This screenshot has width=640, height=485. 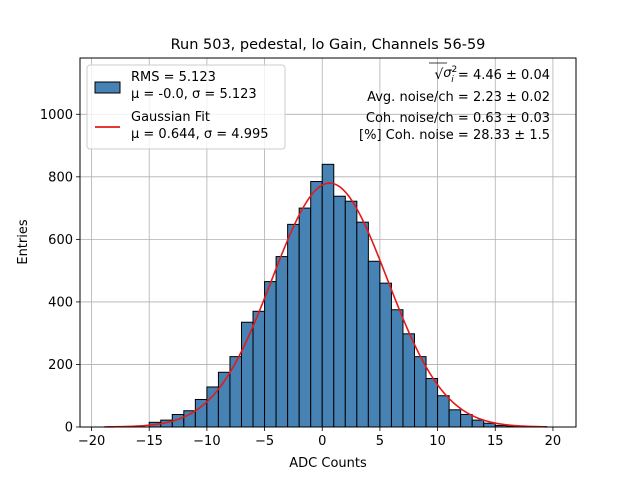 What do you see at coordinates (380, 441) in the screenshot?
I see `x-tick-label: 5` at bounding box center [380, 441].